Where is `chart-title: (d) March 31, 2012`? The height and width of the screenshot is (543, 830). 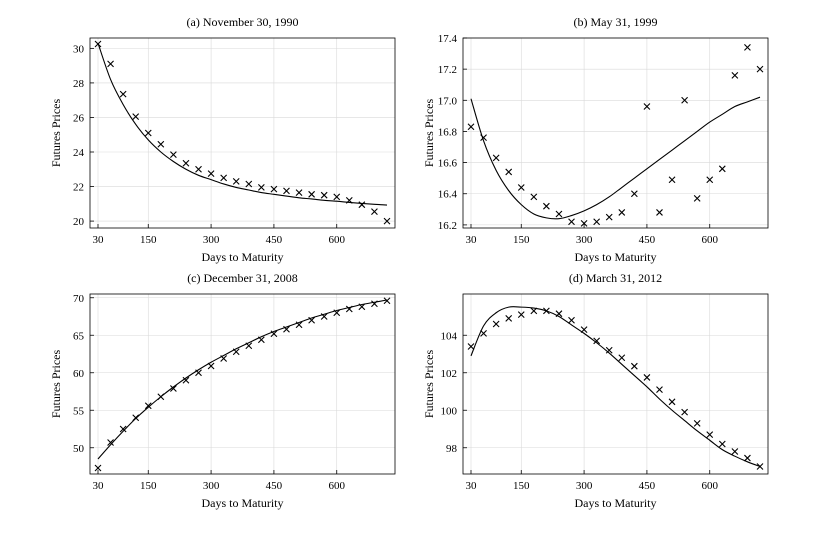 chart-title: (d) March 31, 2012 is located at coordinates (615, 278).